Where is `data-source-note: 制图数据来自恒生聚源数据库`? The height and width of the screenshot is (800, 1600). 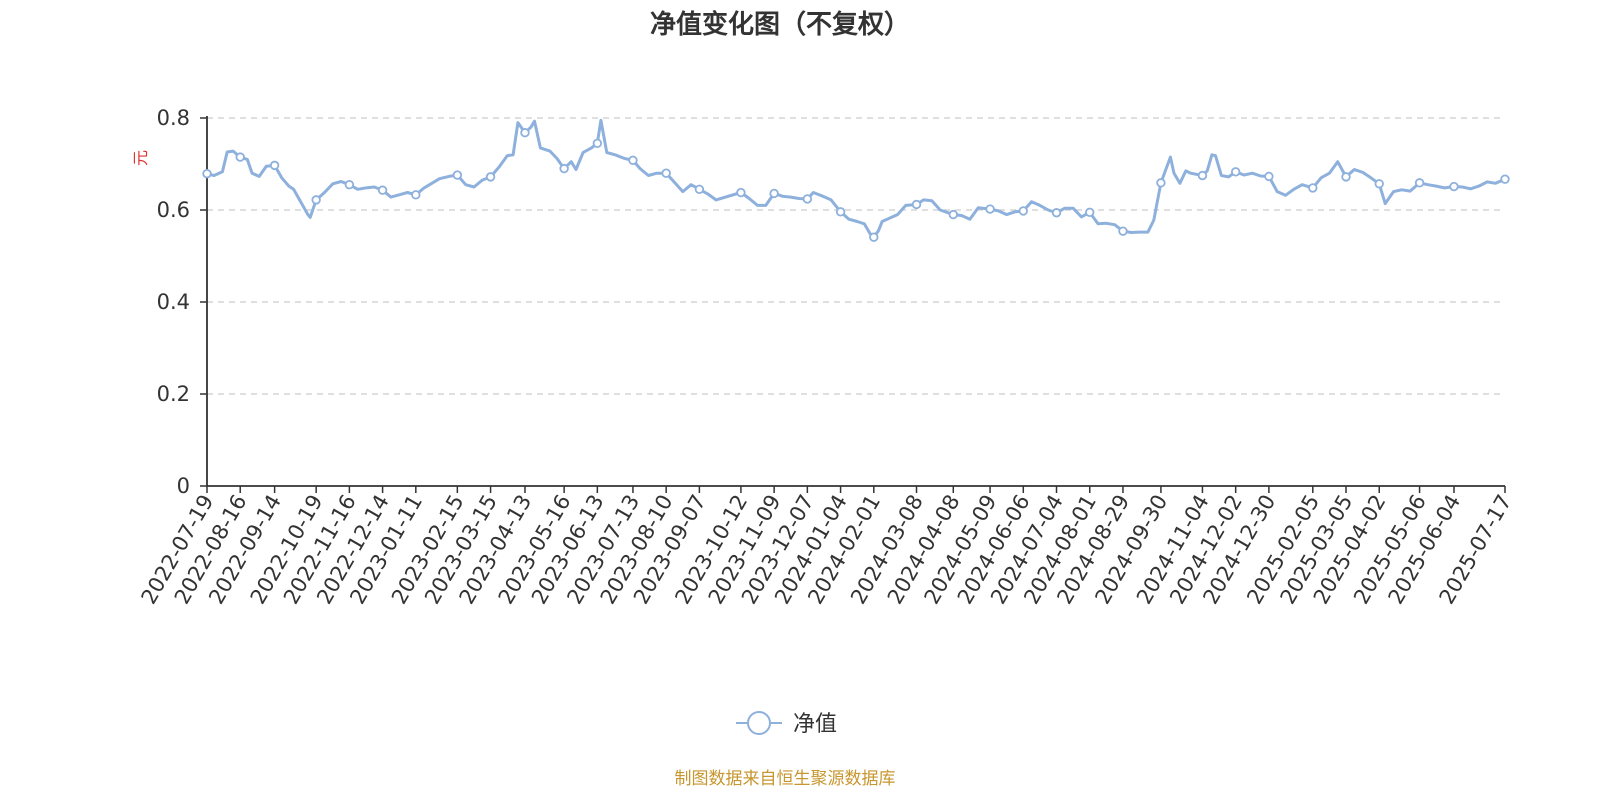 data-source-note: 制图数据来自恒生聚源数据库 is located at coordinates (785, 779).